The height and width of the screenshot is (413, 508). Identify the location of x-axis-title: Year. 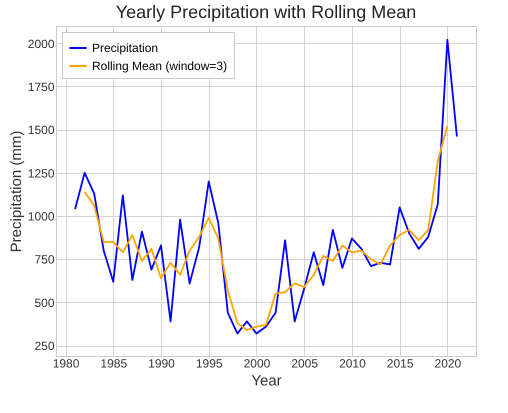
(266, 381).